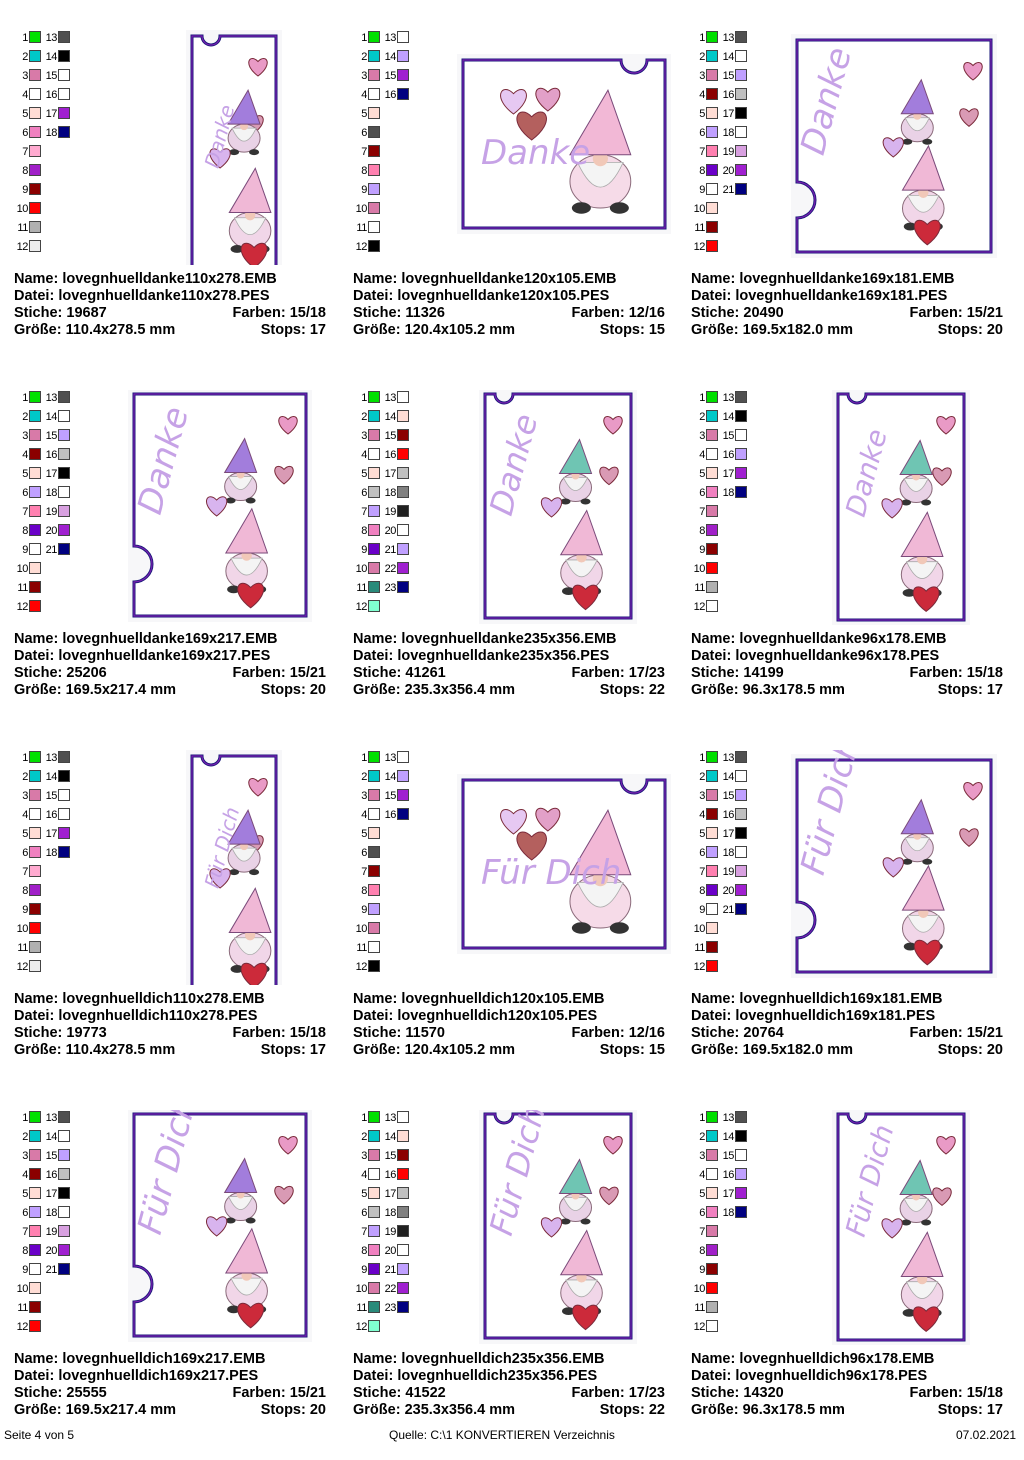  What do you see at coordinates (388, 456) in the screenshot?
I see `palette-row: 4 16` at bounding box center [388, 456].